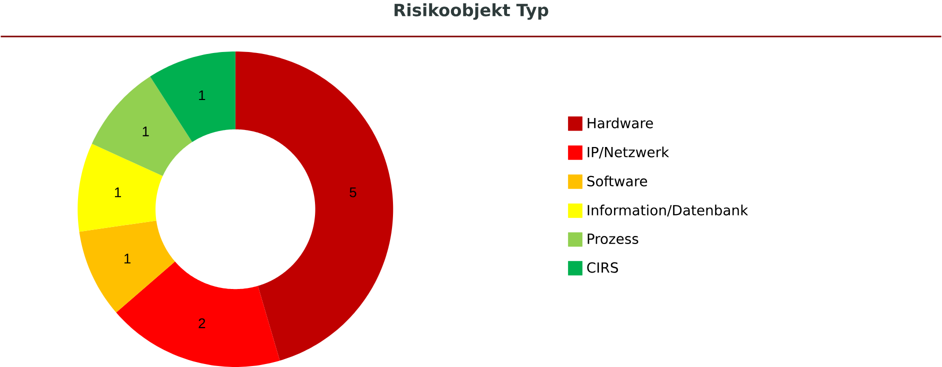 This screenshot has width=942, height=367. I want to click on data-label: 2, so click(202, 323).